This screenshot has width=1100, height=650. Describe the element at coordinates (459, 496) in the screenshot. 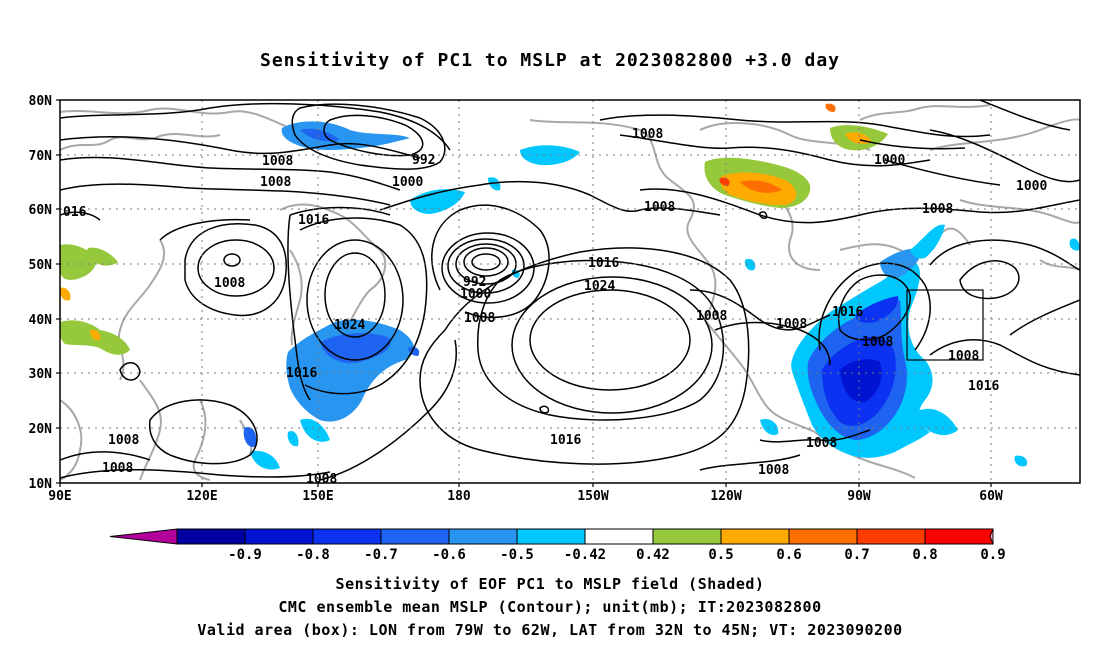

I see `lon-tick-label: 180` at that location.